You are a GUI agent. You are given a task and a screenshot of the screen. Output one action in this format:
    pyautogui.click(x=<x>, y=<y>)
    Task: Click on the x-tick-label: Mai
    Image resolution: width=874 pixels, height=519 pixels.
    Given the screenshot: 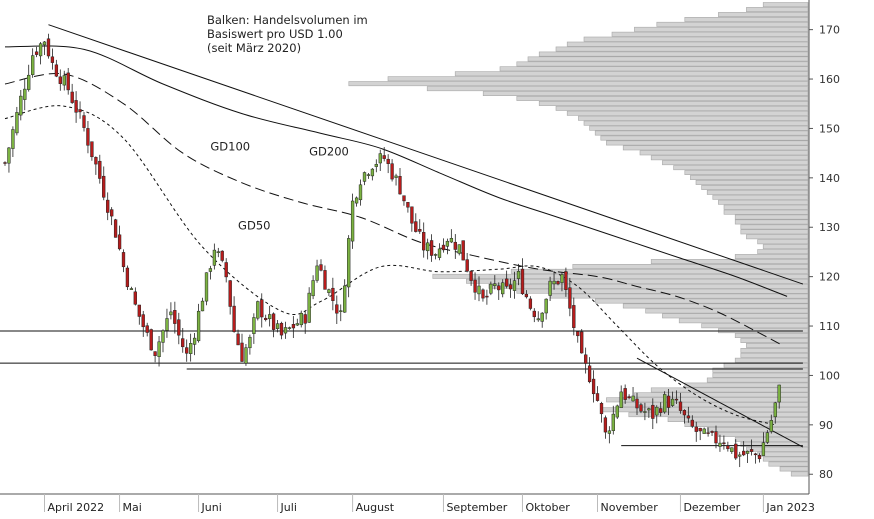 What is the action you would take?
    pyautogui.click(x=132, y=507)
    